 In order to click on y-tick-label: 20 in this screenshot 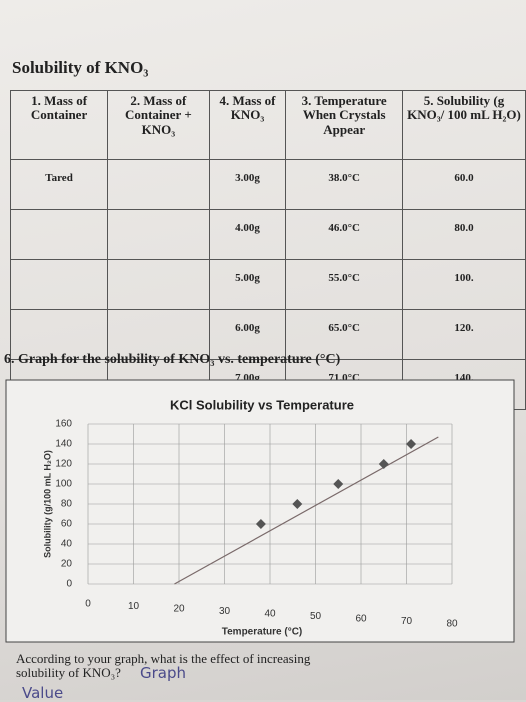, I will do `click(67, 564)`.